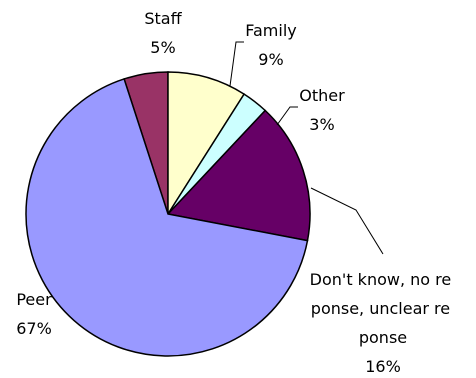 This screenshot has width=476, height=378. Describe the element at coordinates (383, 366) in the screenshot. I see `label-dont-know-percent: 16%` at that location.